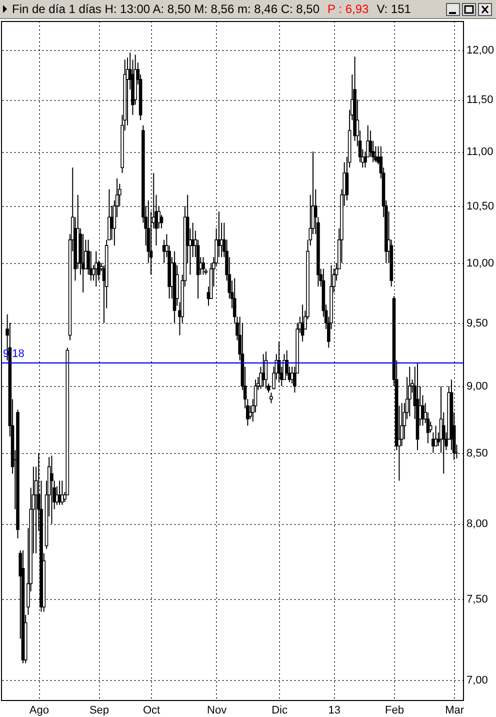  What do you see at coordinates (477, 600) in the screenshot?
I see `y-tick-label: 7,50` at bounding box center [477, 600].